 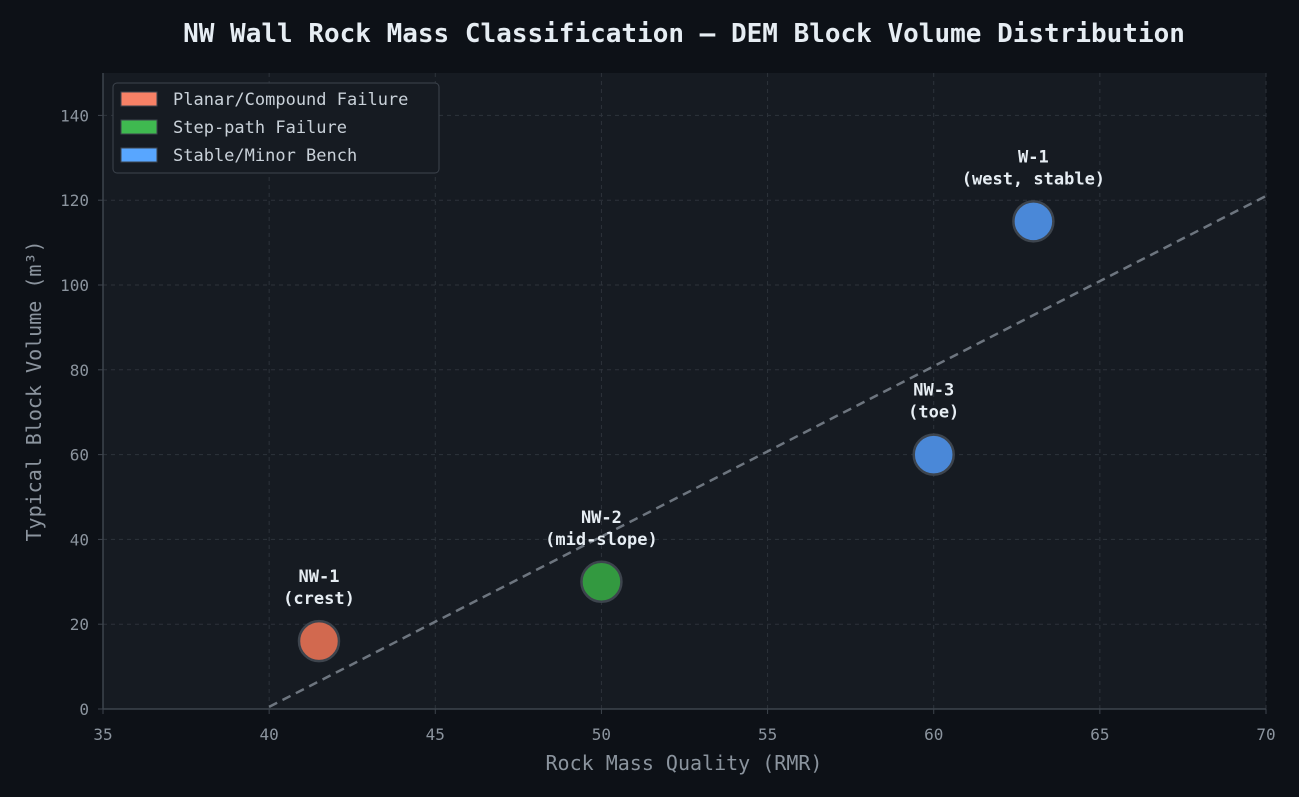 What do you see at coordinates (269, 734) in the screenshot?
I see `x-tick-label: 40` at bounding box center [269, 734].